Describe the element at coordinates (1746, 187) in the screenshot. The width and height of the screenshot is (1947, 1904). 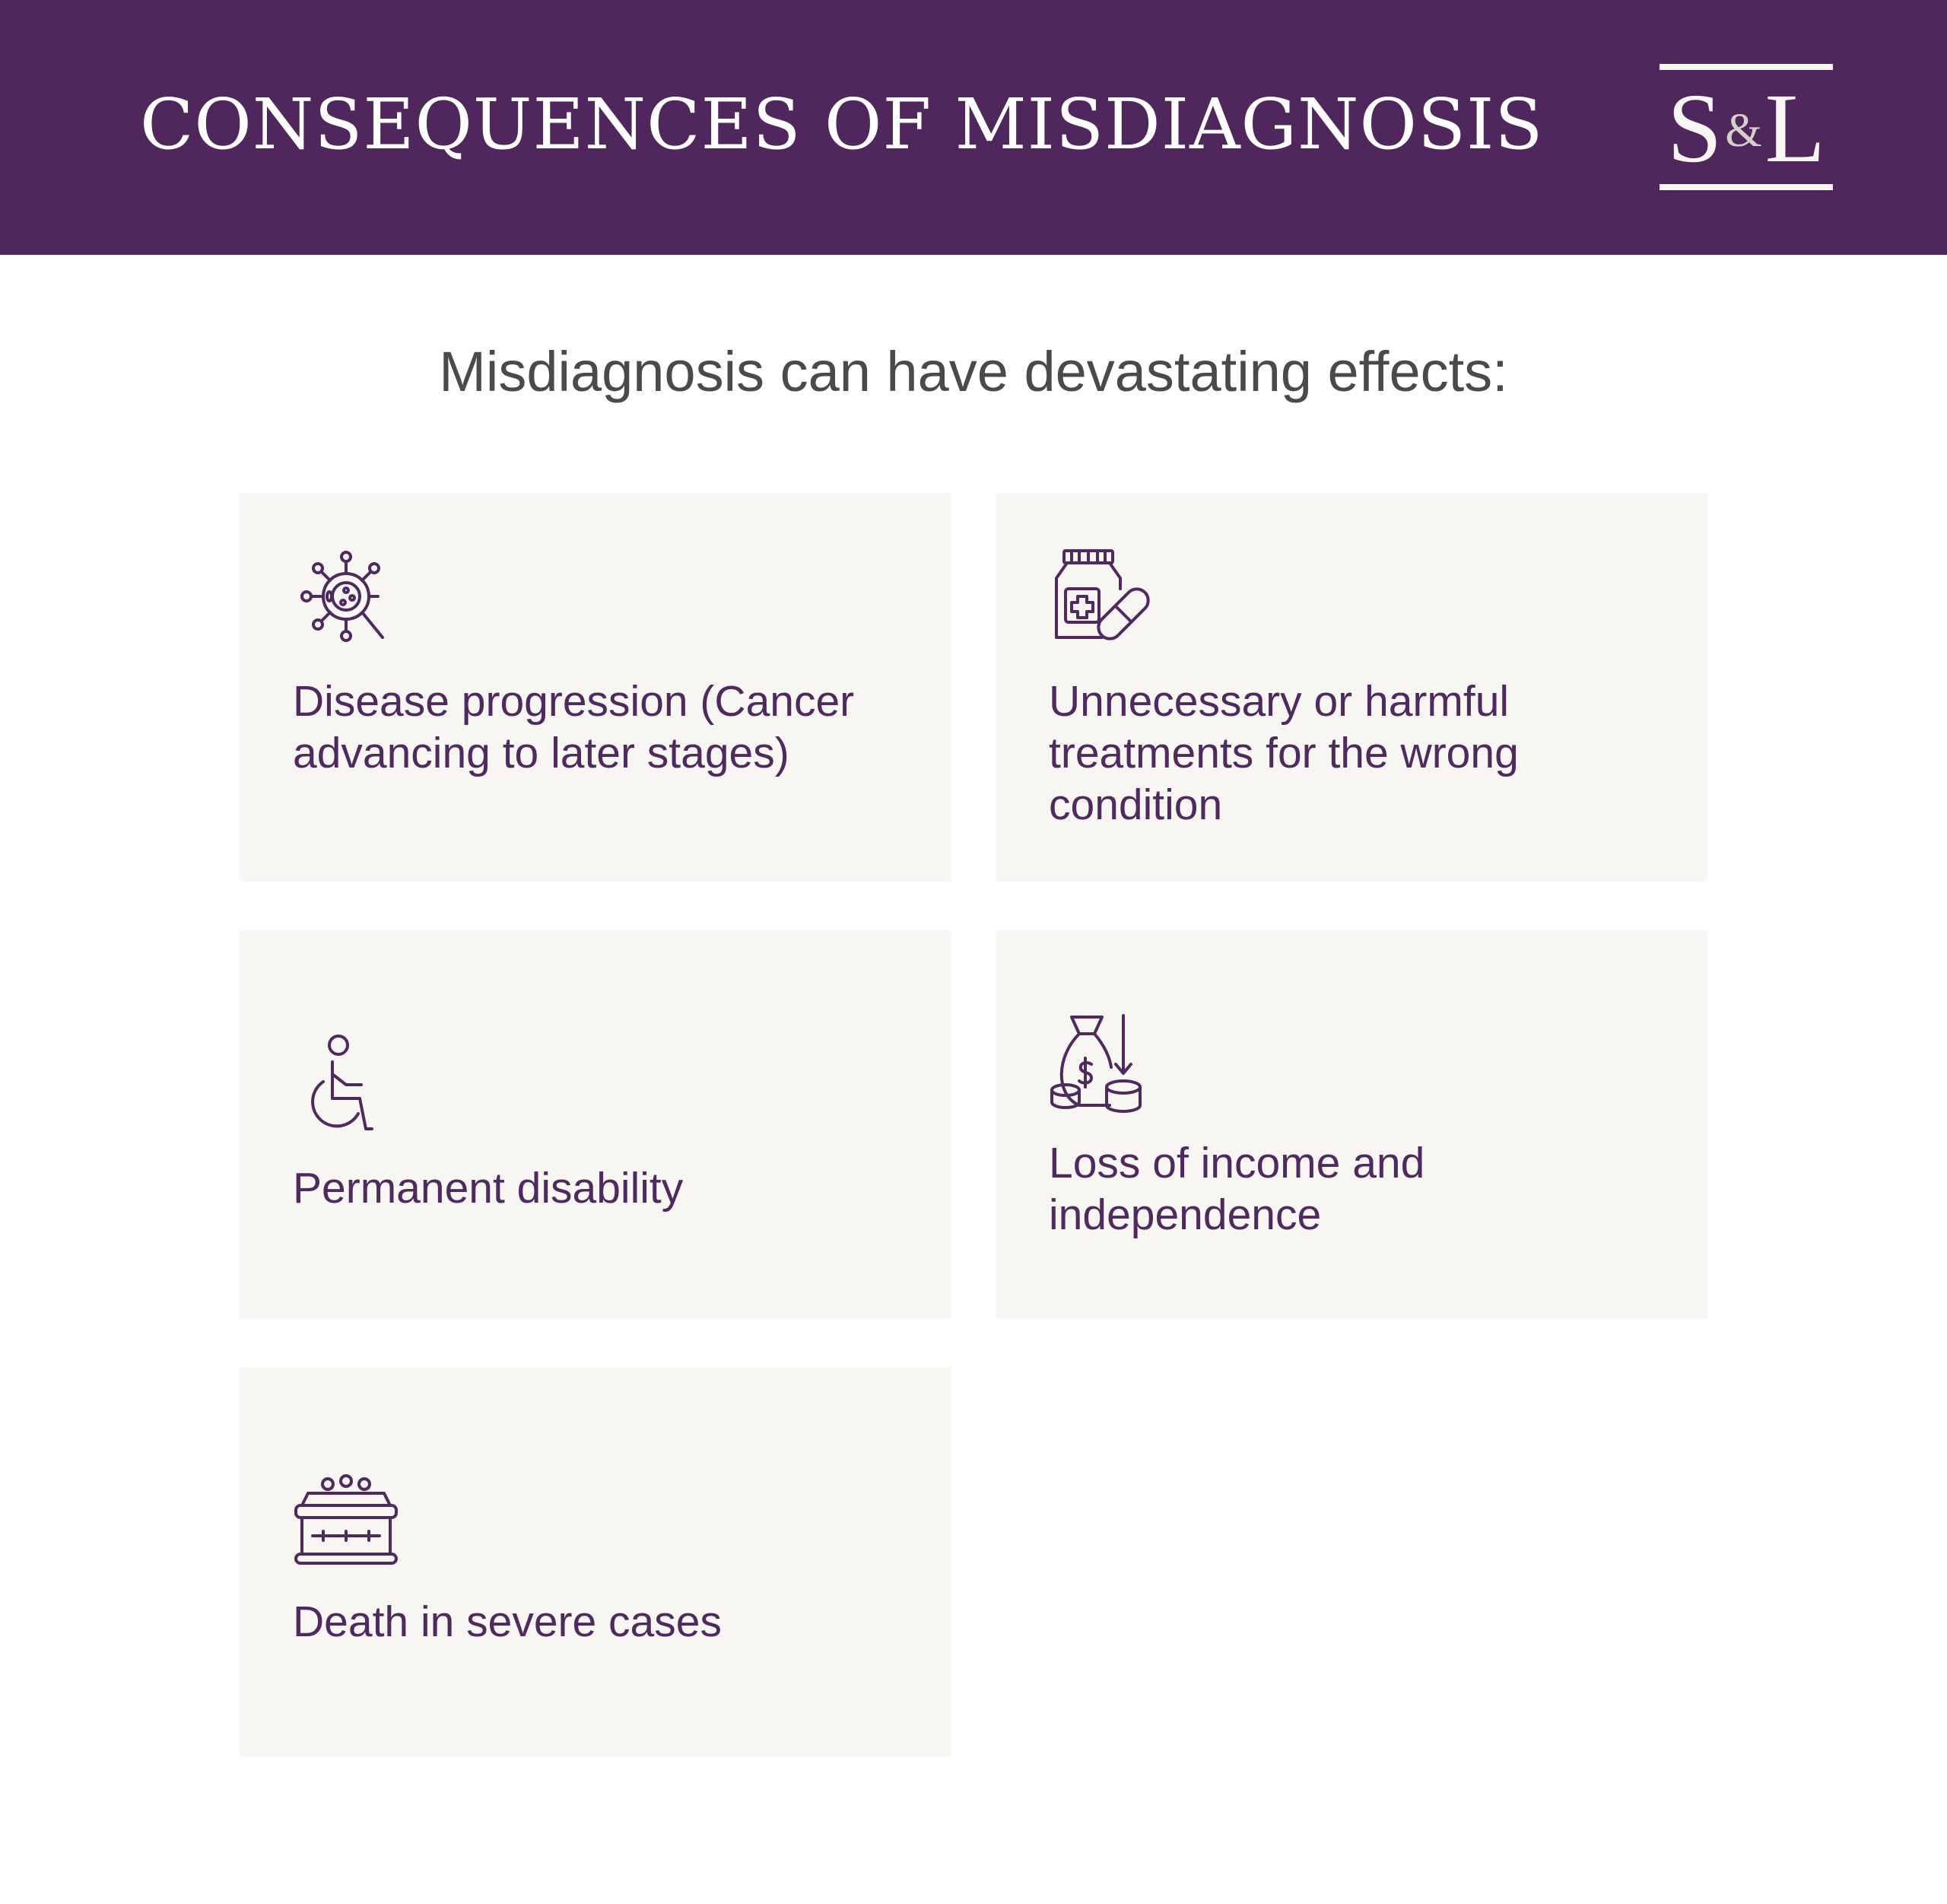
I see `logo-bottom-rule` at that location.